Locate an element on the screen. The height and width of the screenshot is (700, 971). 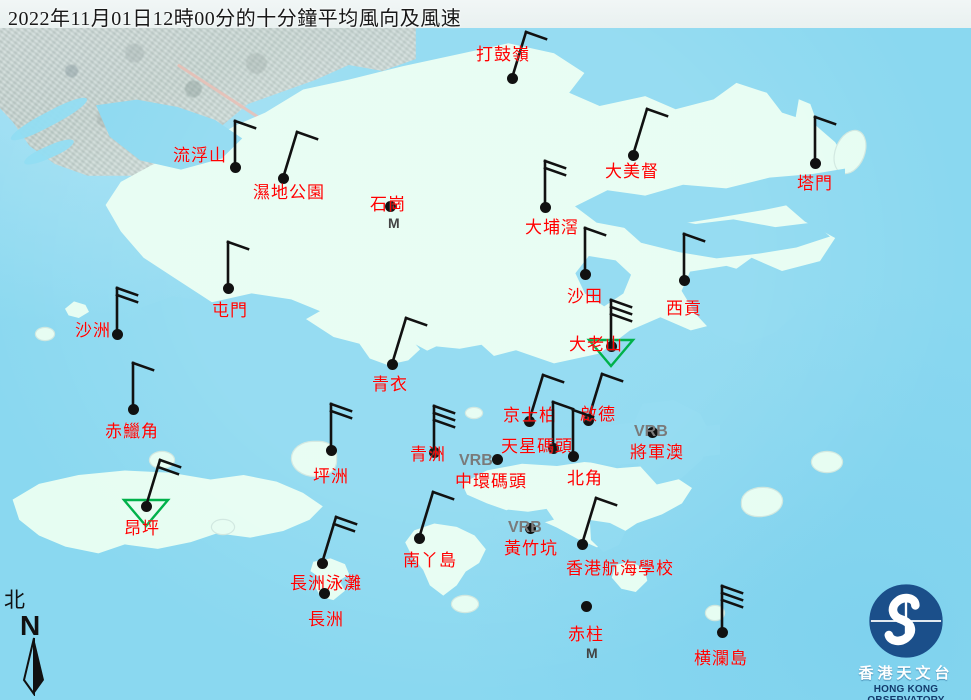
station-name-label: 屯門 is located at coordinates (230, 310).